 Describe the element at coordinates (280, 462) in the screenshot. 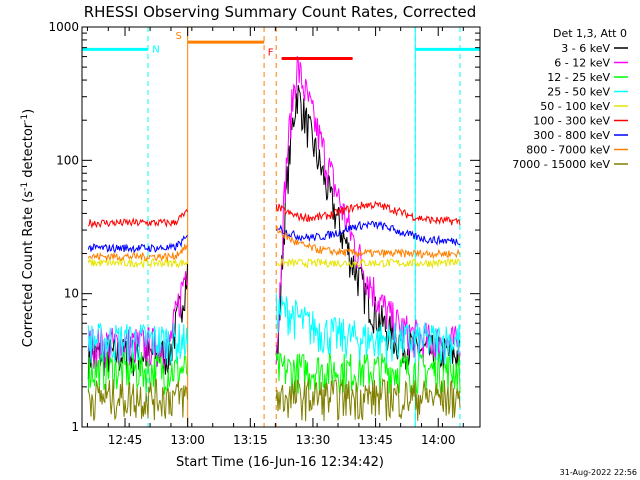

I see `x-axis-label: Start Time (16-Jun-16 12:34:42)` at that location.